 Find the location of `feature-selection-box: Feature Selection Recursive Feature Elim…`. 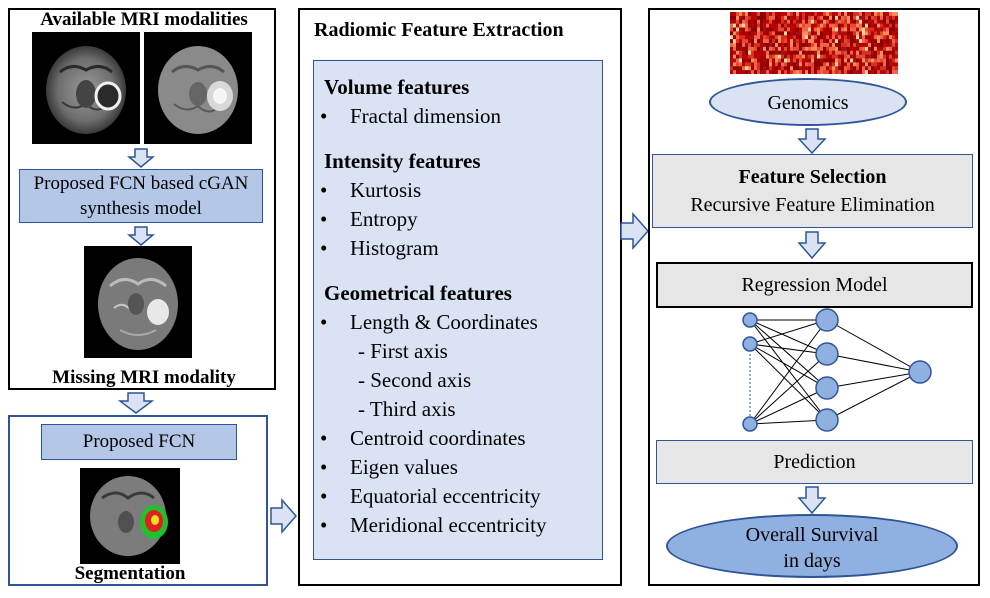

feature-selection-box: Feature Selection Recursive Feature Elim… is located at coordinates (812, 191).